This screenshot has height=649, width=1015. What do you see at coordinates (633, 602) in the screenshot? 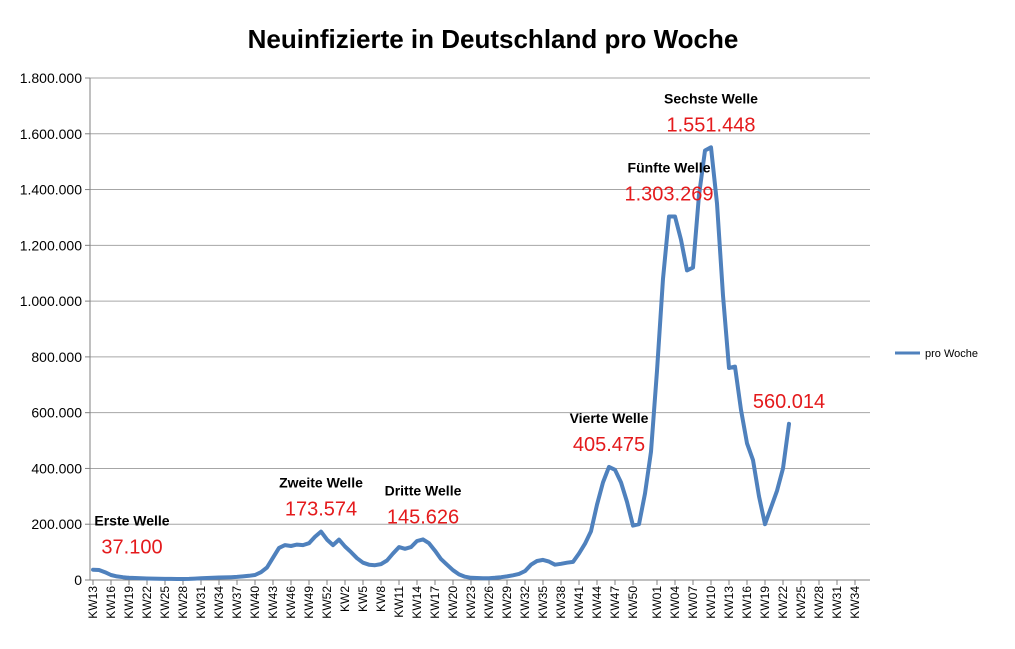
I see `x-tick-label: KW50` at bounding box center [633, 602].